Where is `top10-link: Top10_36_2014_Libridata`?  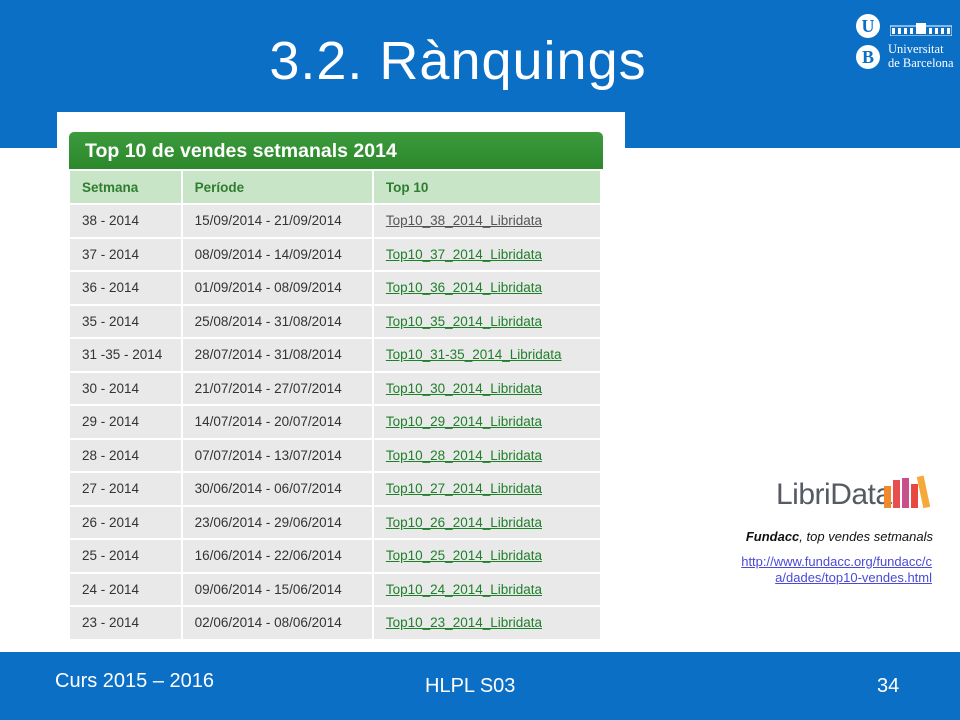
top10-link: Top10_36_2014_Libridata is located at coordinates (464, 288).